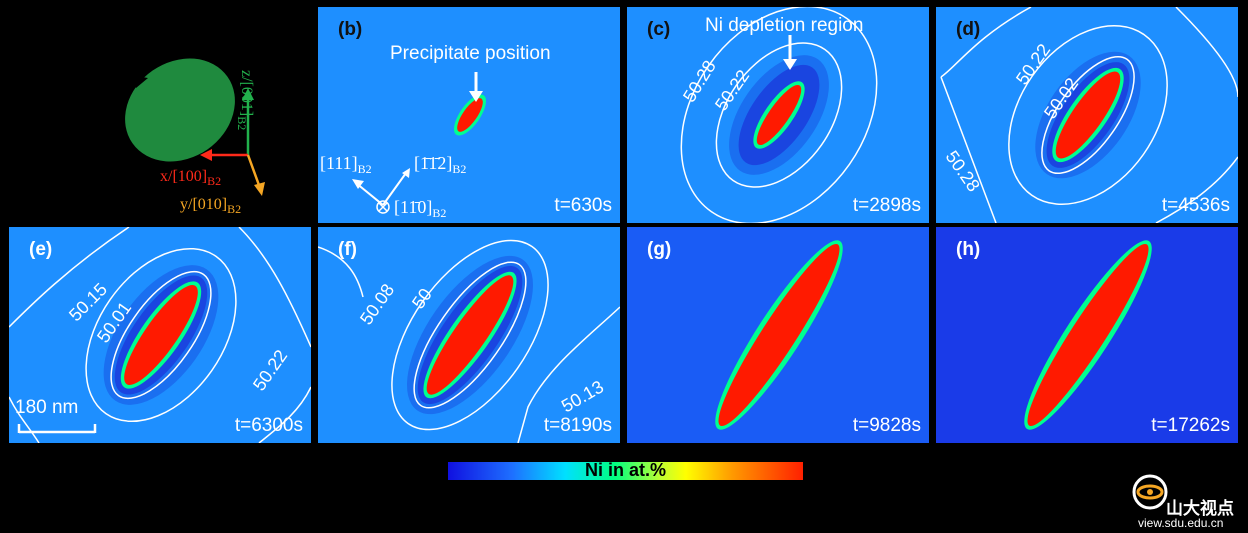  What do you see at coordinates (583, 205) in the screenshot?
I see `time-stamp: t=630s` at bounding box center [583, 205].